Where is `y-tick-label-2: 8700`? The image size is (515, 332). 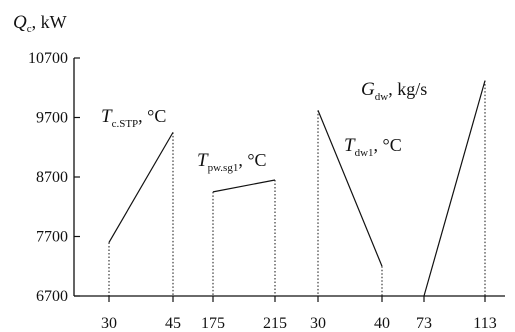 y-tick-label-2: 8700 is located at coordinates (52, 177).